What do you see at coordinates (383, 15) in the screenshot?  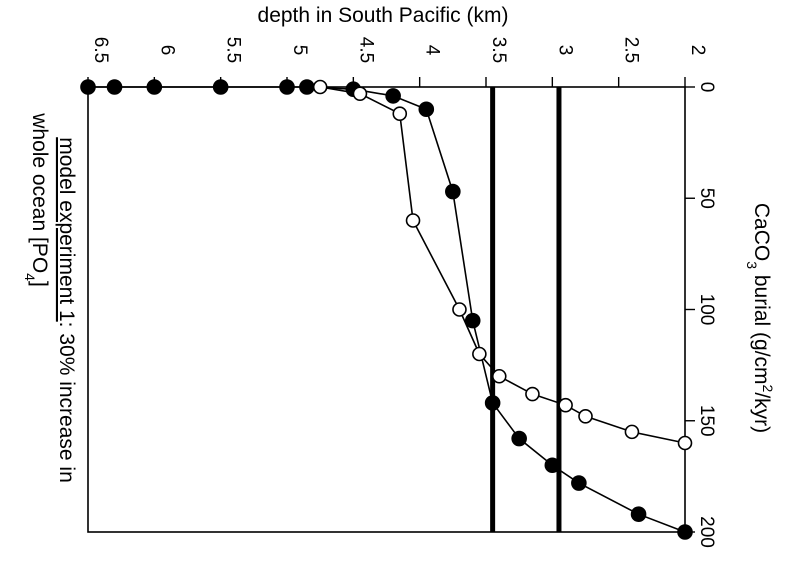 I see `depth-axis-title: depth in South Pacific (km)` at bounding box center [383, 15].